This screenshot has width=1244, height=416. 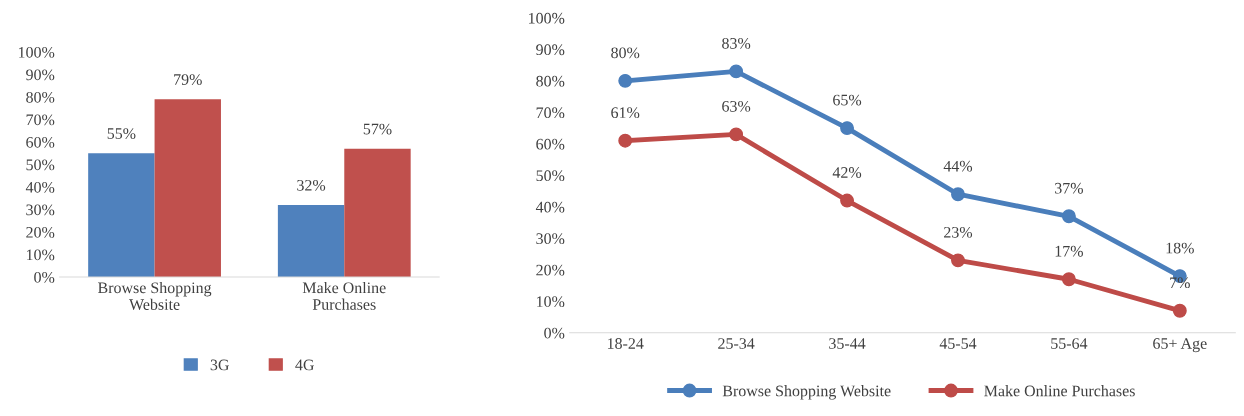 I want to click on data-label: 7%, so click(x=1180, y=283).